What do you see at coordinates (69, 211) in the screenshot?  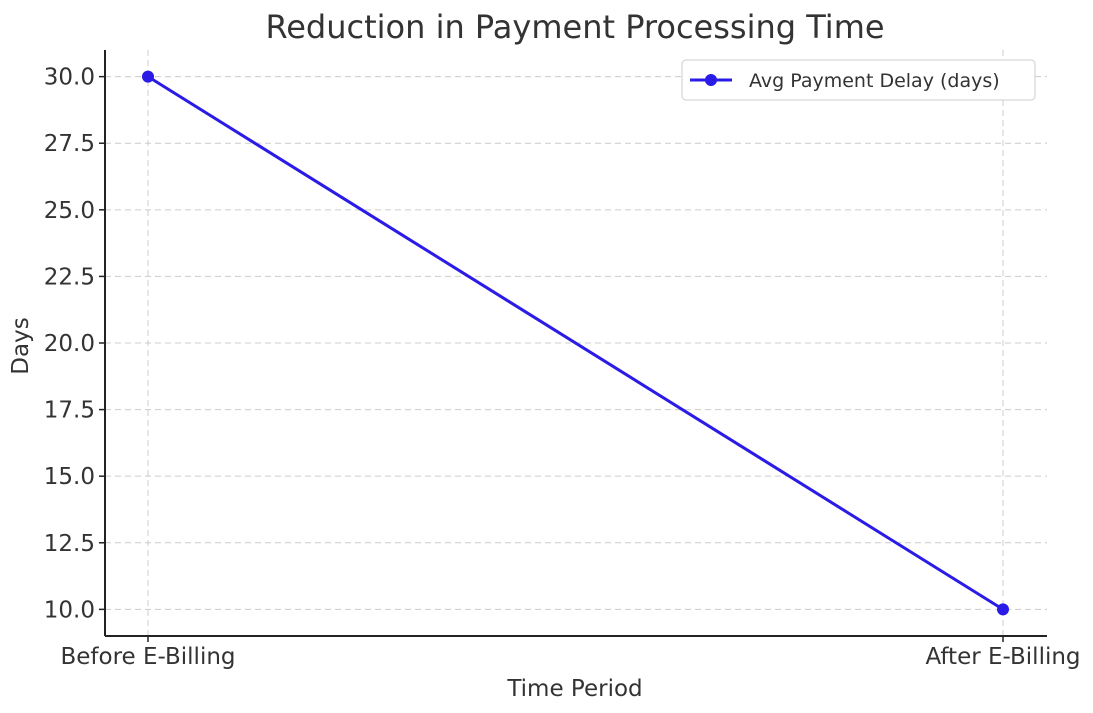 I see `y-tick-label: 25.0` at bounding box center [69, 211].